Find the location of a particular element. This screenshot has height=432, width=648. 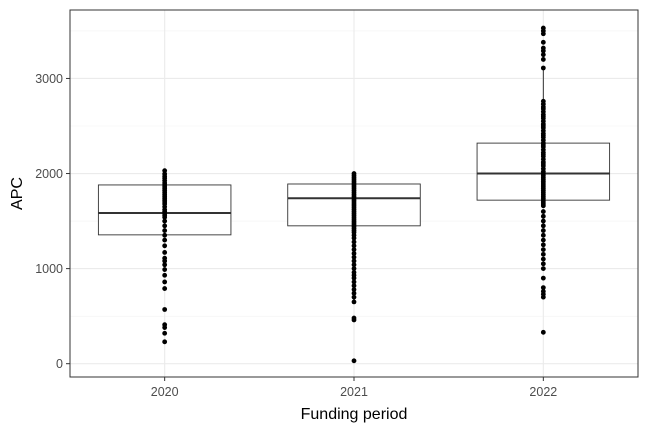

x-axis-title: Funding period is located at coordinates (354, 414).